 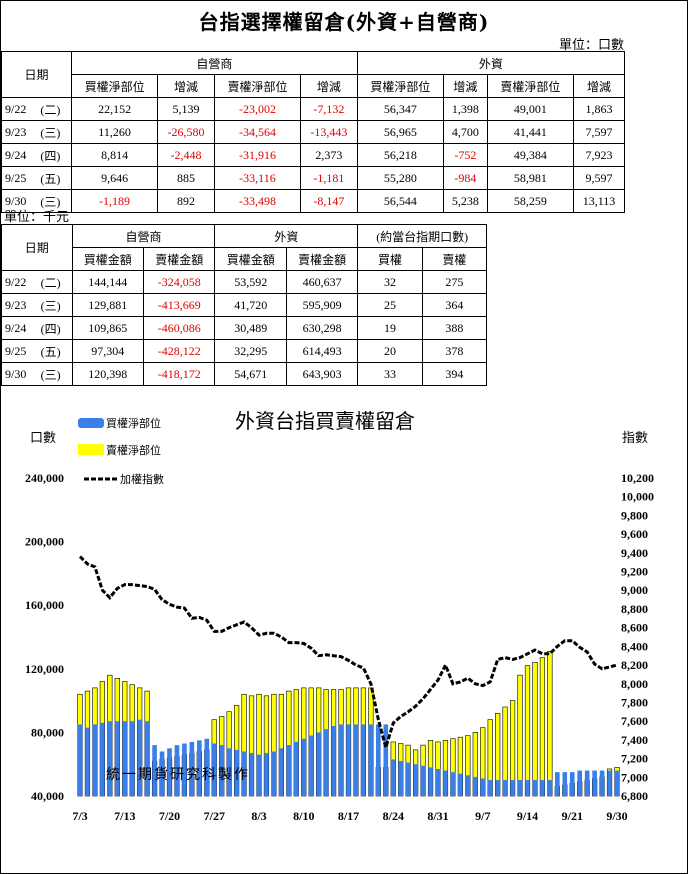 I want to click on x-tick-label: 7/27, so click(x=214, y=816).